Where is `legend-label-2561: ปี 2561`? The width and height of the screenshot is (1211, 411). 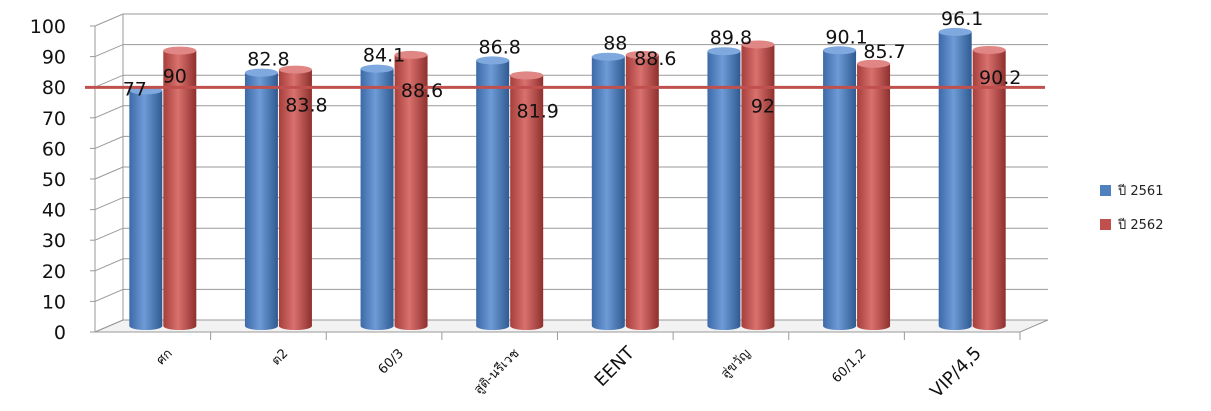 legend-label-2561: ปี 2561 is located at coordinates (1141, 191).